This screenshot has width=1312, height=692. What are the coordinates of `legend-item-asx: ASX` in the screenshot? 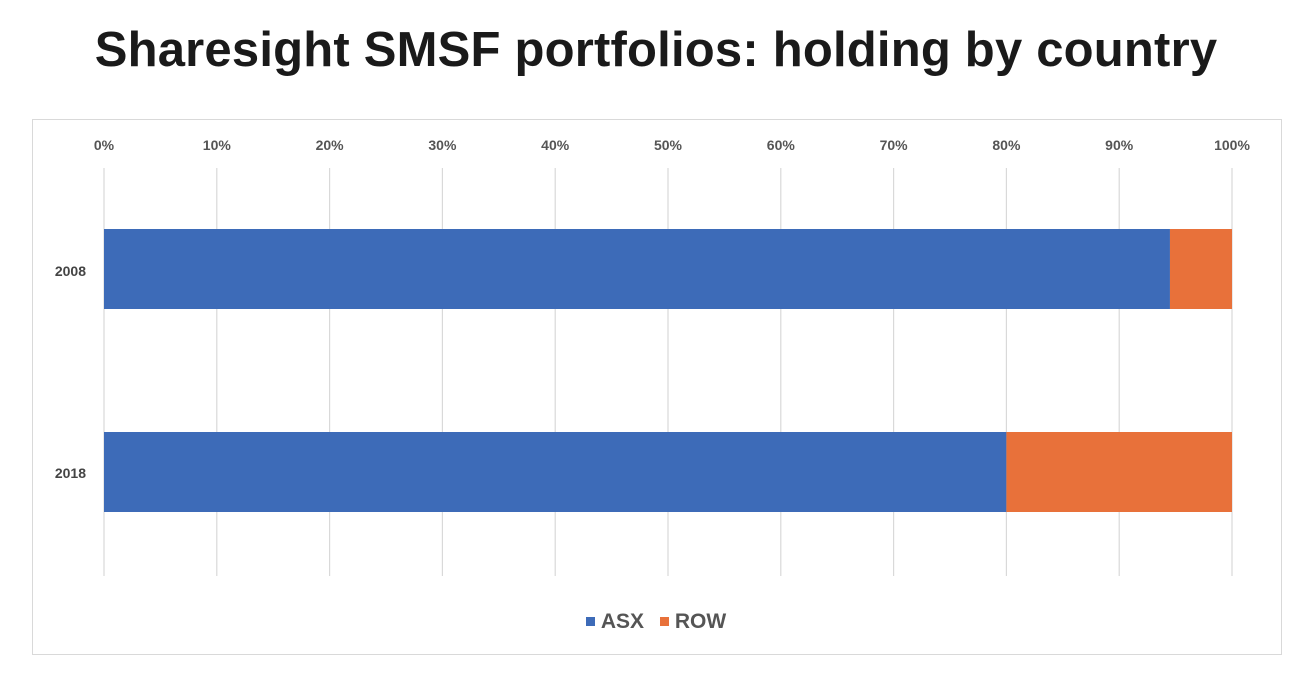 It's located at (614, 621).